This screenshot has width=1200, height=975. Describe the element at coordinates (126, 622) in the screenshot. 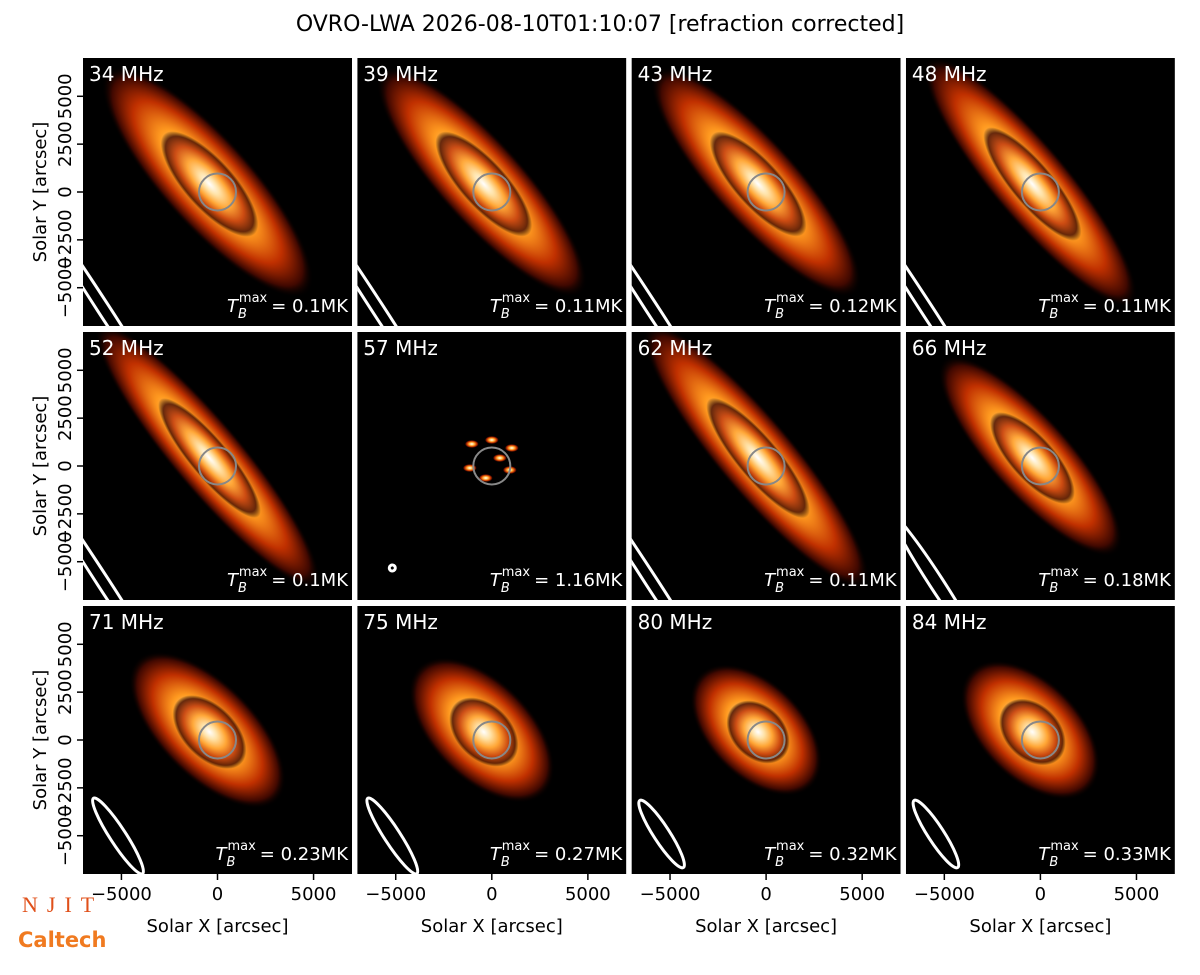

I see `panel-title: 71 MHz` at that location.